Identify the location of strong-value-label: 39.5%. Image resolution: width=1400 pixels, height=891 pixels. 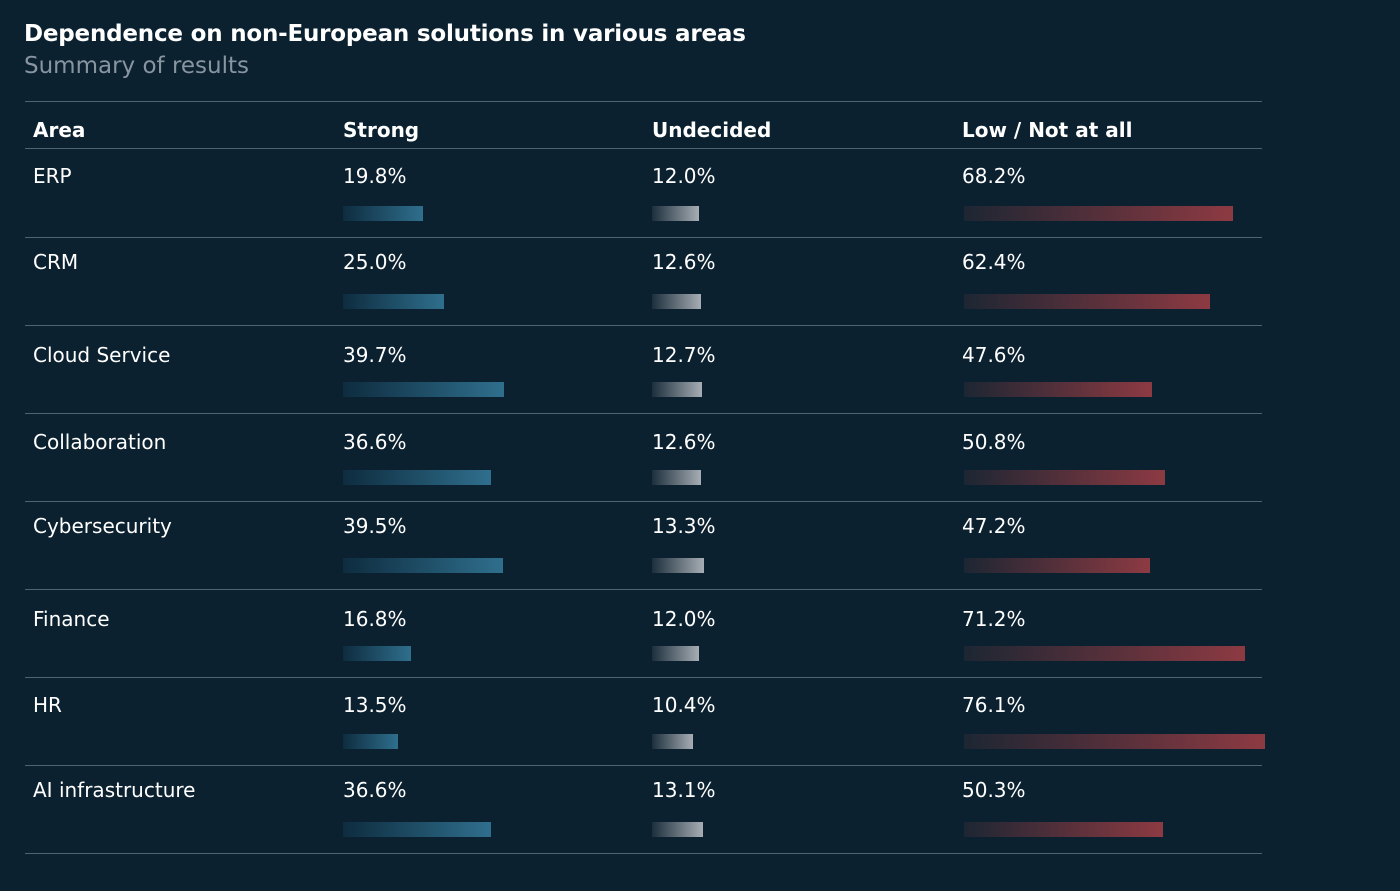
(375, 526).